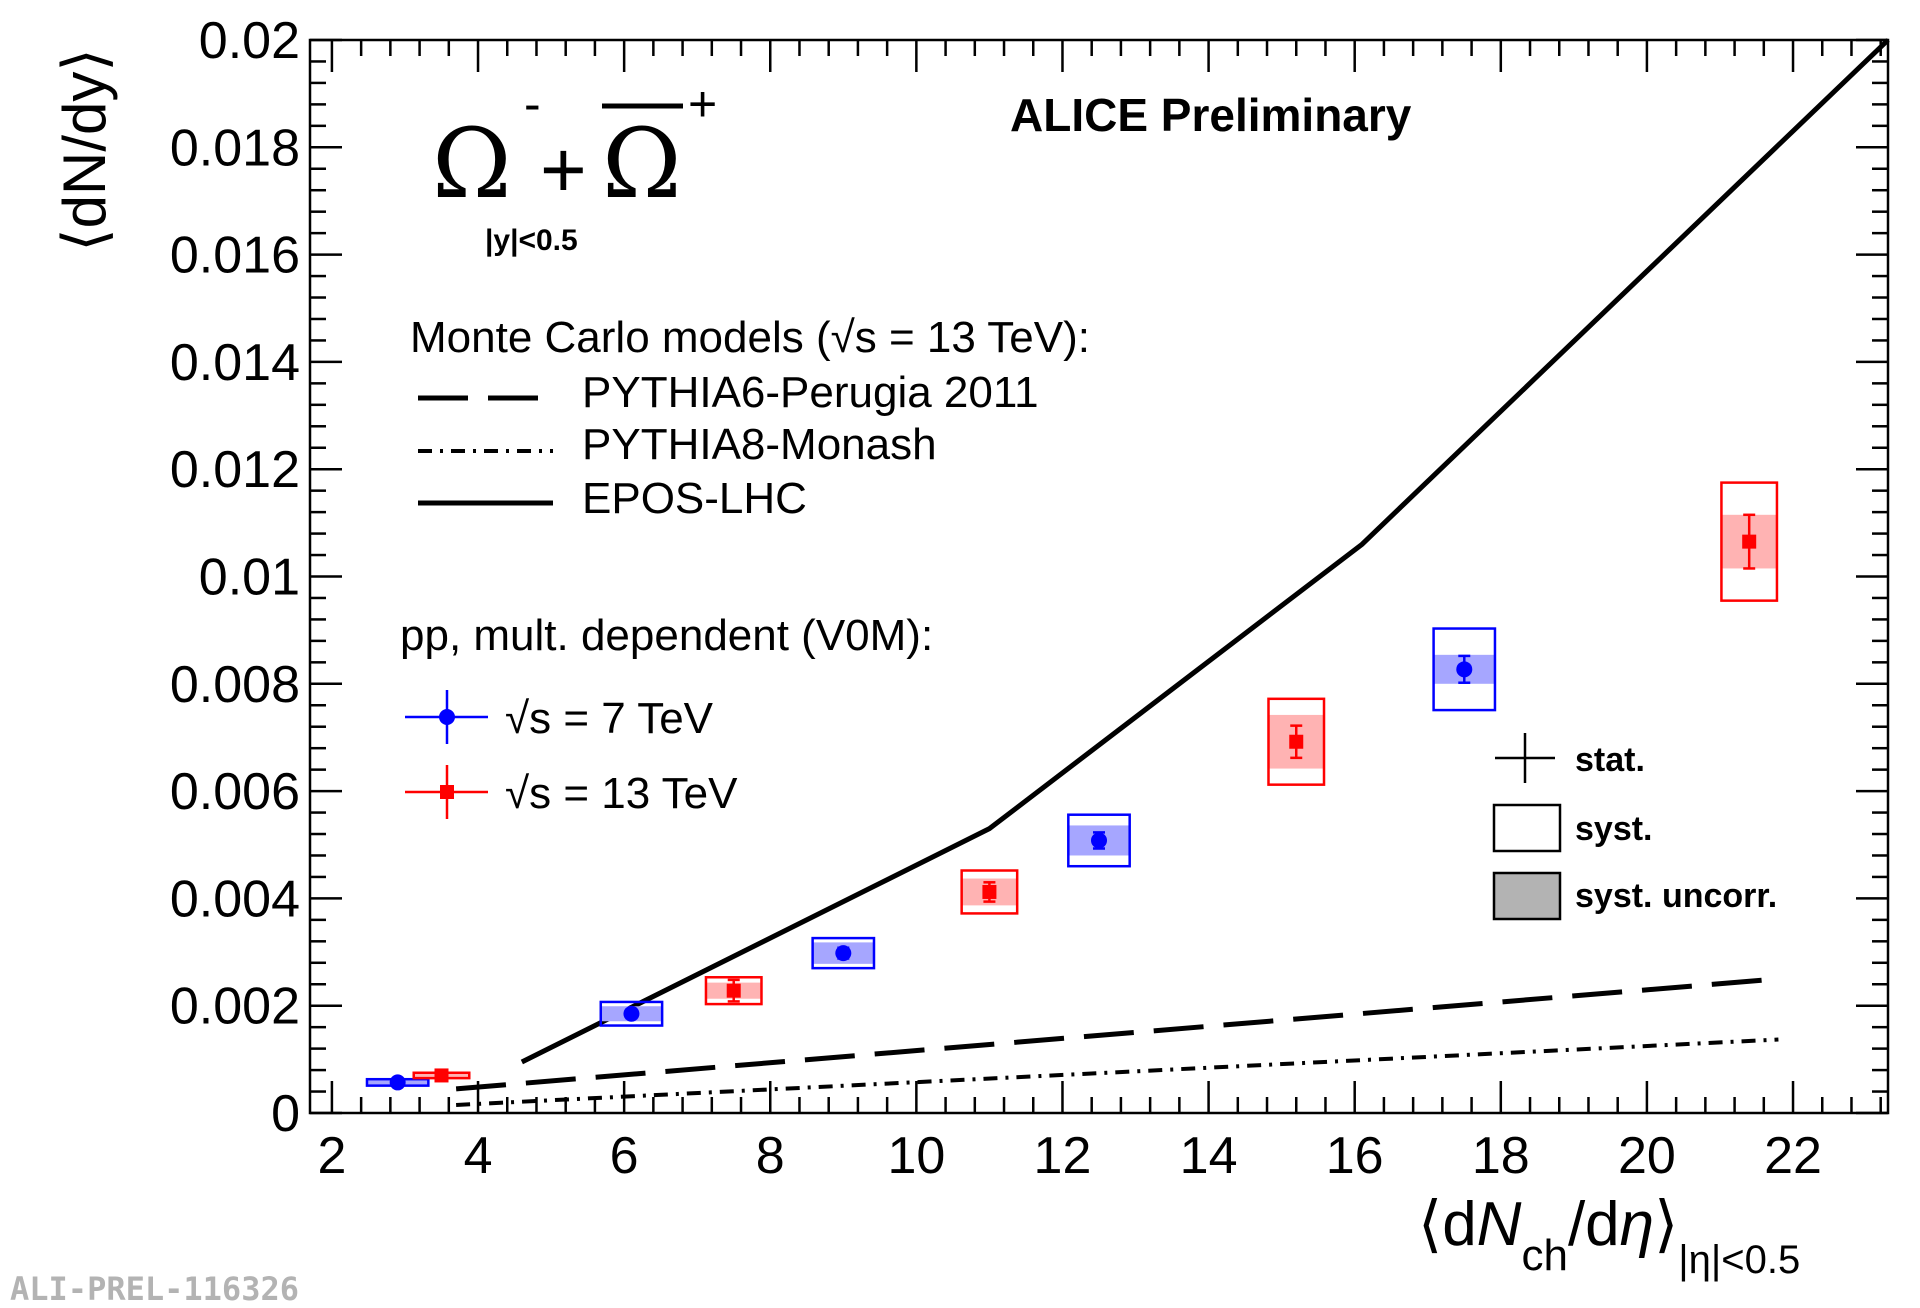  I want to click on models-header: Monte Carlo models (√s = 13 TeV):, so click(750, 337).